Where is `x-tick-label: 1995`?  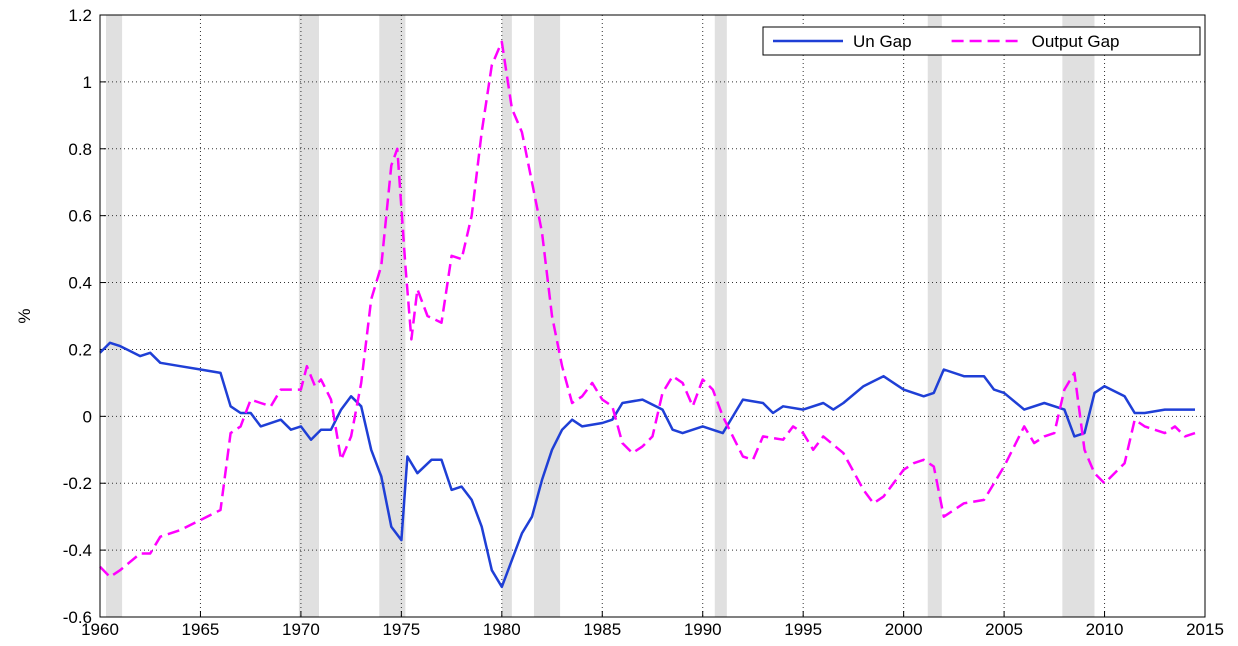
x-tick-label: 1995 is located at coordinates (803, 629).